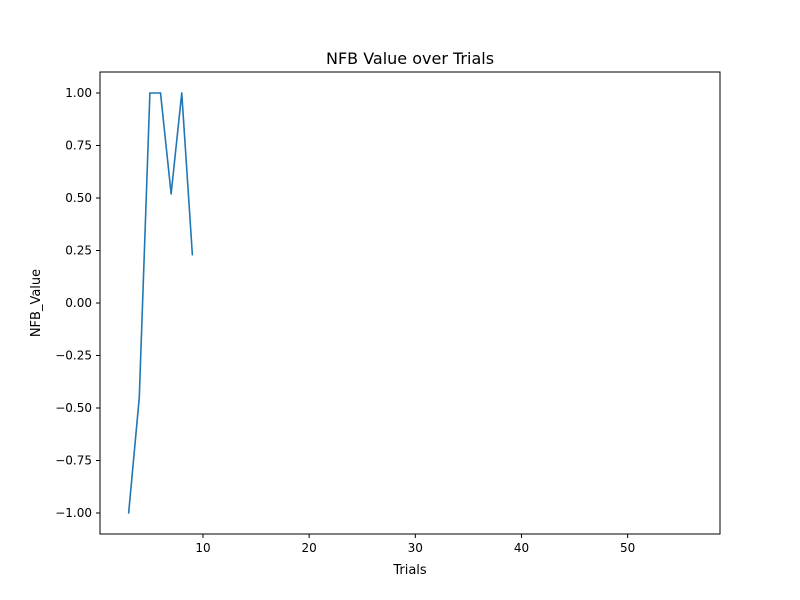 The width and height of the screenshot is (800, 600). I want to click on y-tick-label: −0.25, so click(73, 356).